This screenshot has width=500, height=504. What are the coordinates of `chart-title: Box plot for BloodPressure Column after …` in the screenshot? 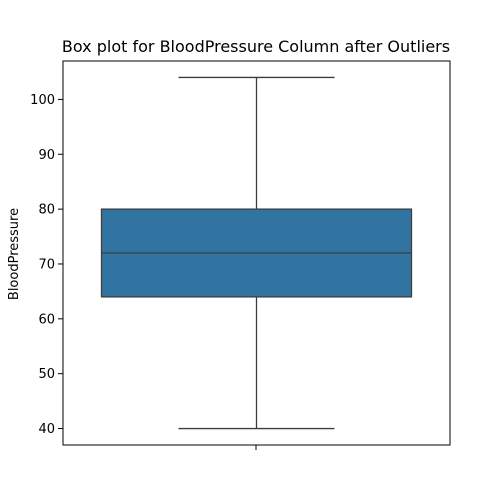 It's located at (256, 46).